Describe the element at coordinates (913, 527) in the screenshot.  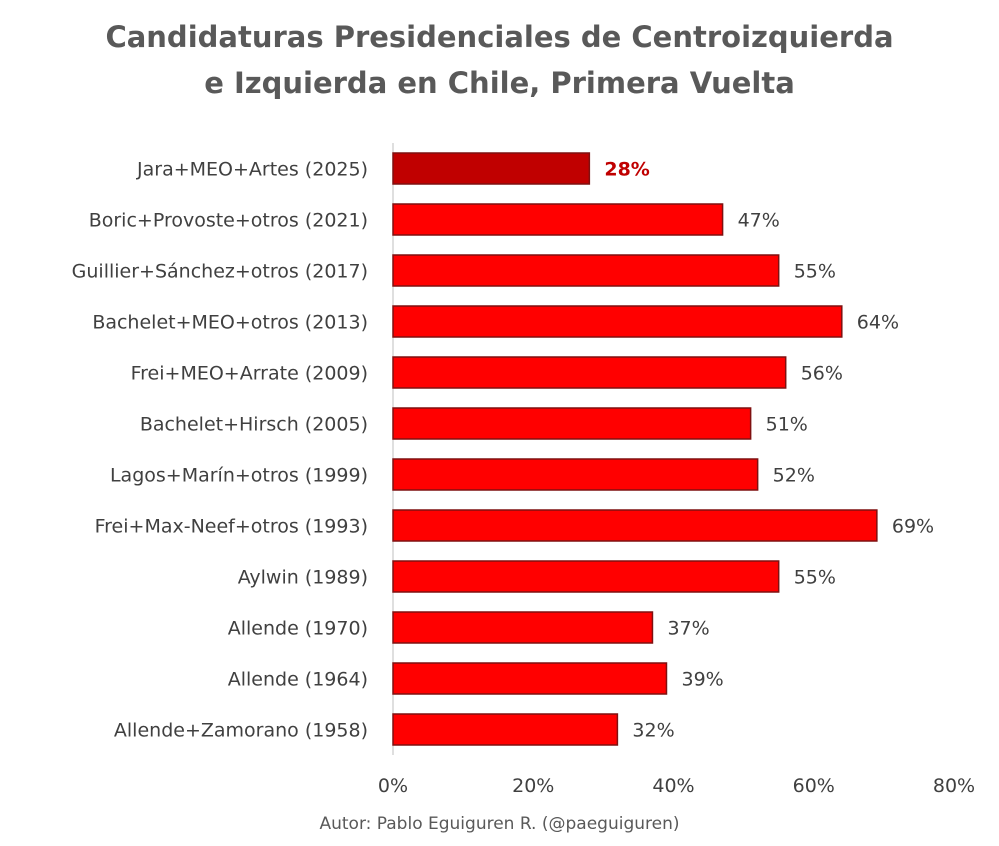
I see `value-label: 69%` at that location.